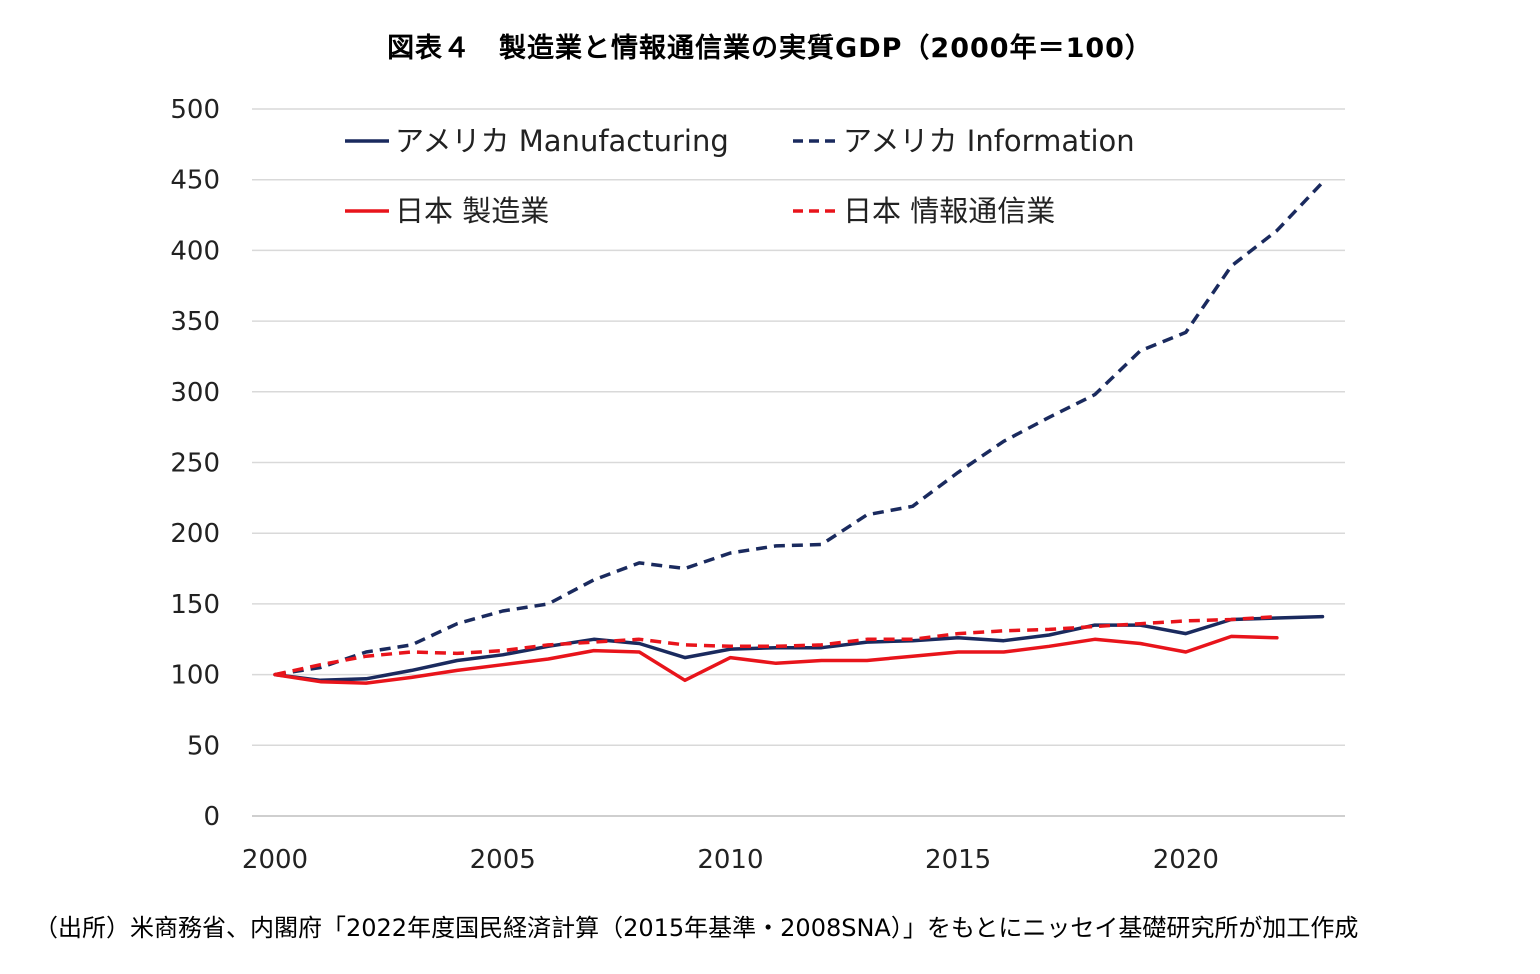 This screenshot has width=1540, height=974. I want to click on y-tick-label: 200, so click(195, 534).